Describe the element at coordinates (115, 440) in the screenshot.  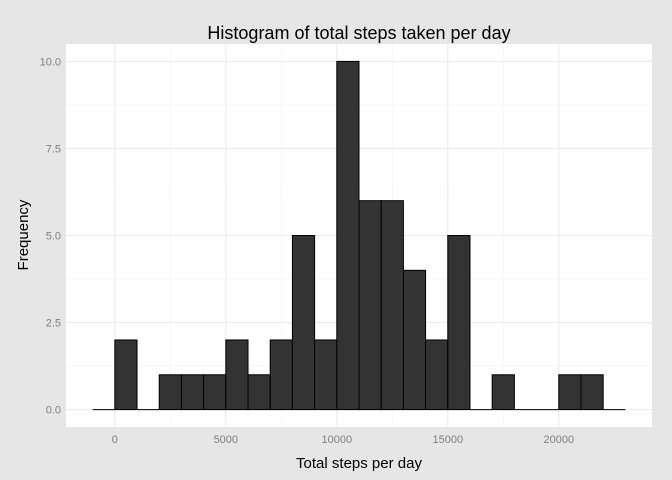
I see `x-tick-label: 0` at that location.